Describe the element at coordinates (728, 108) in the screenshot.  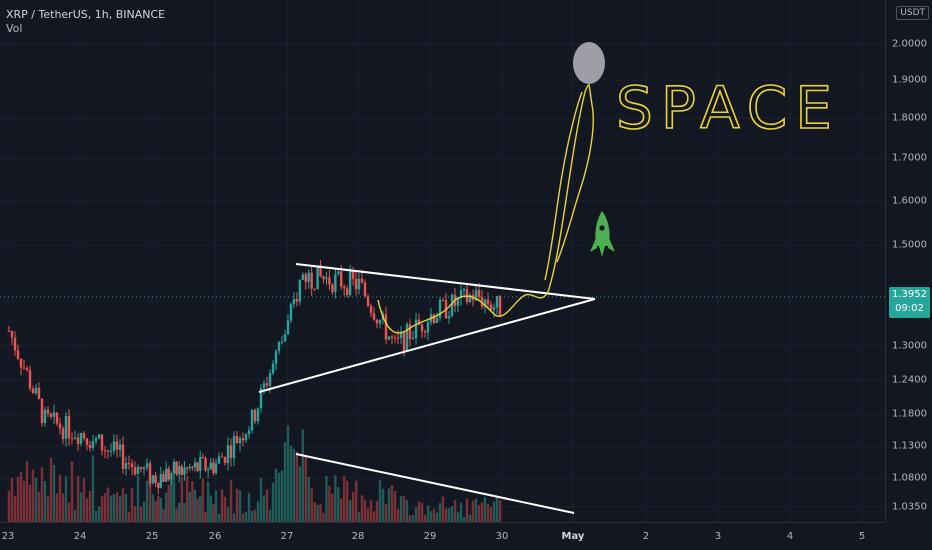
I see `space-annotation: SPACE` at that location.